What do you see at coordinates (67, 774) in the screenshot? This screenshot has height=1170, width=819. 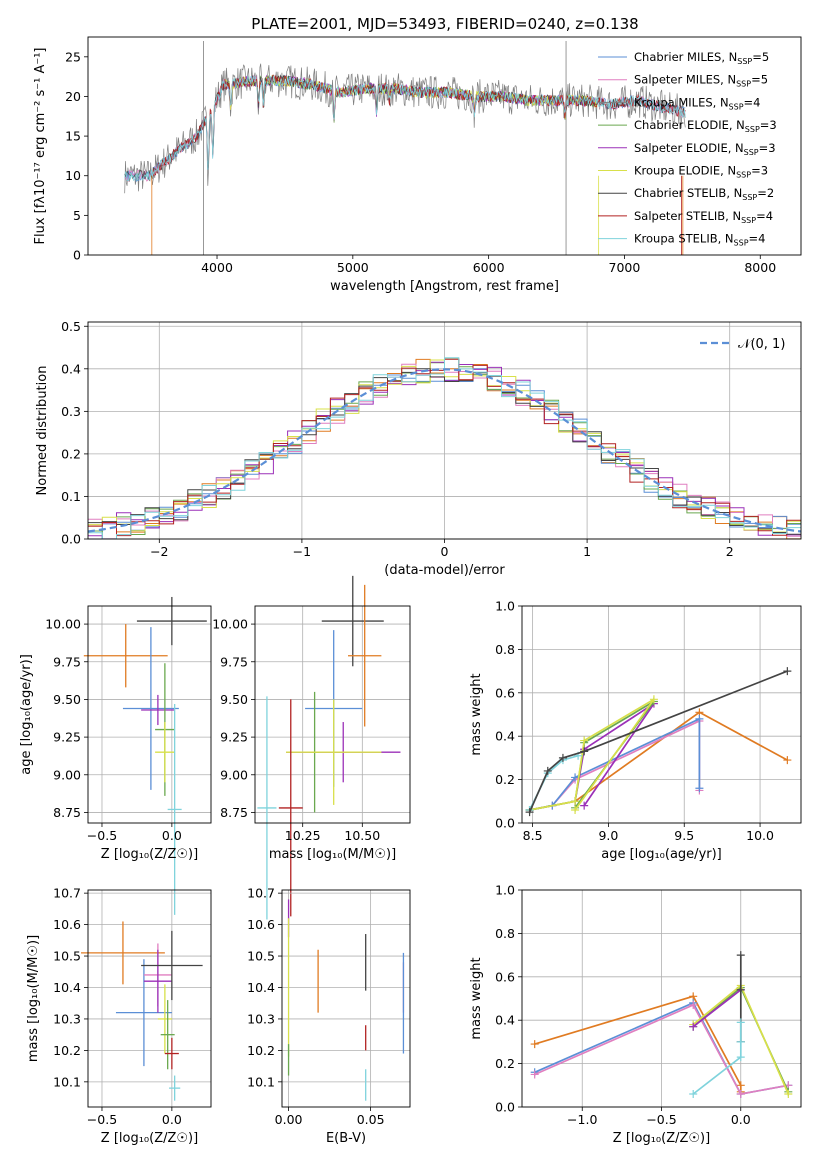 I see `y-tick-label: 9.00` at bounding box center [67, 774].